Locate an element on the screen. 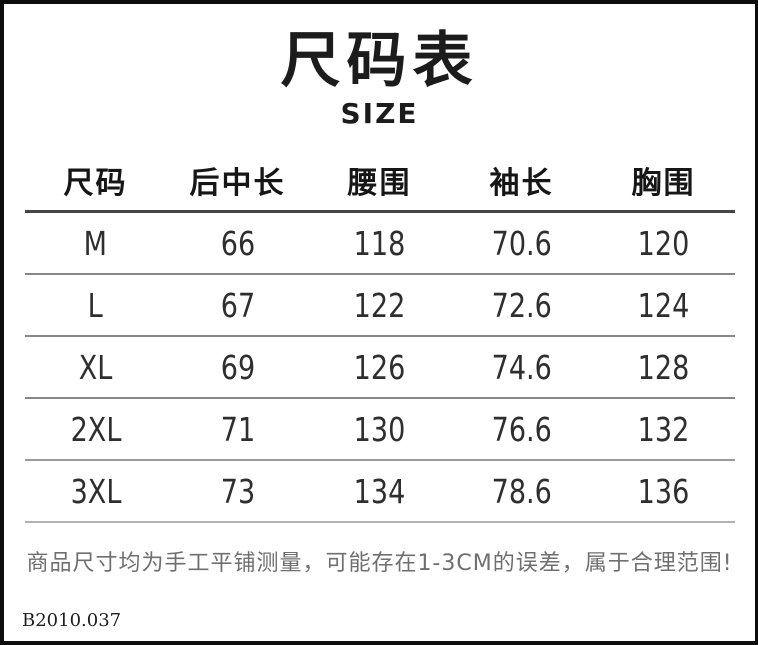 This screenshot has height=645, width=758. column-header: 胸围 is located at coordinates (663, 183).